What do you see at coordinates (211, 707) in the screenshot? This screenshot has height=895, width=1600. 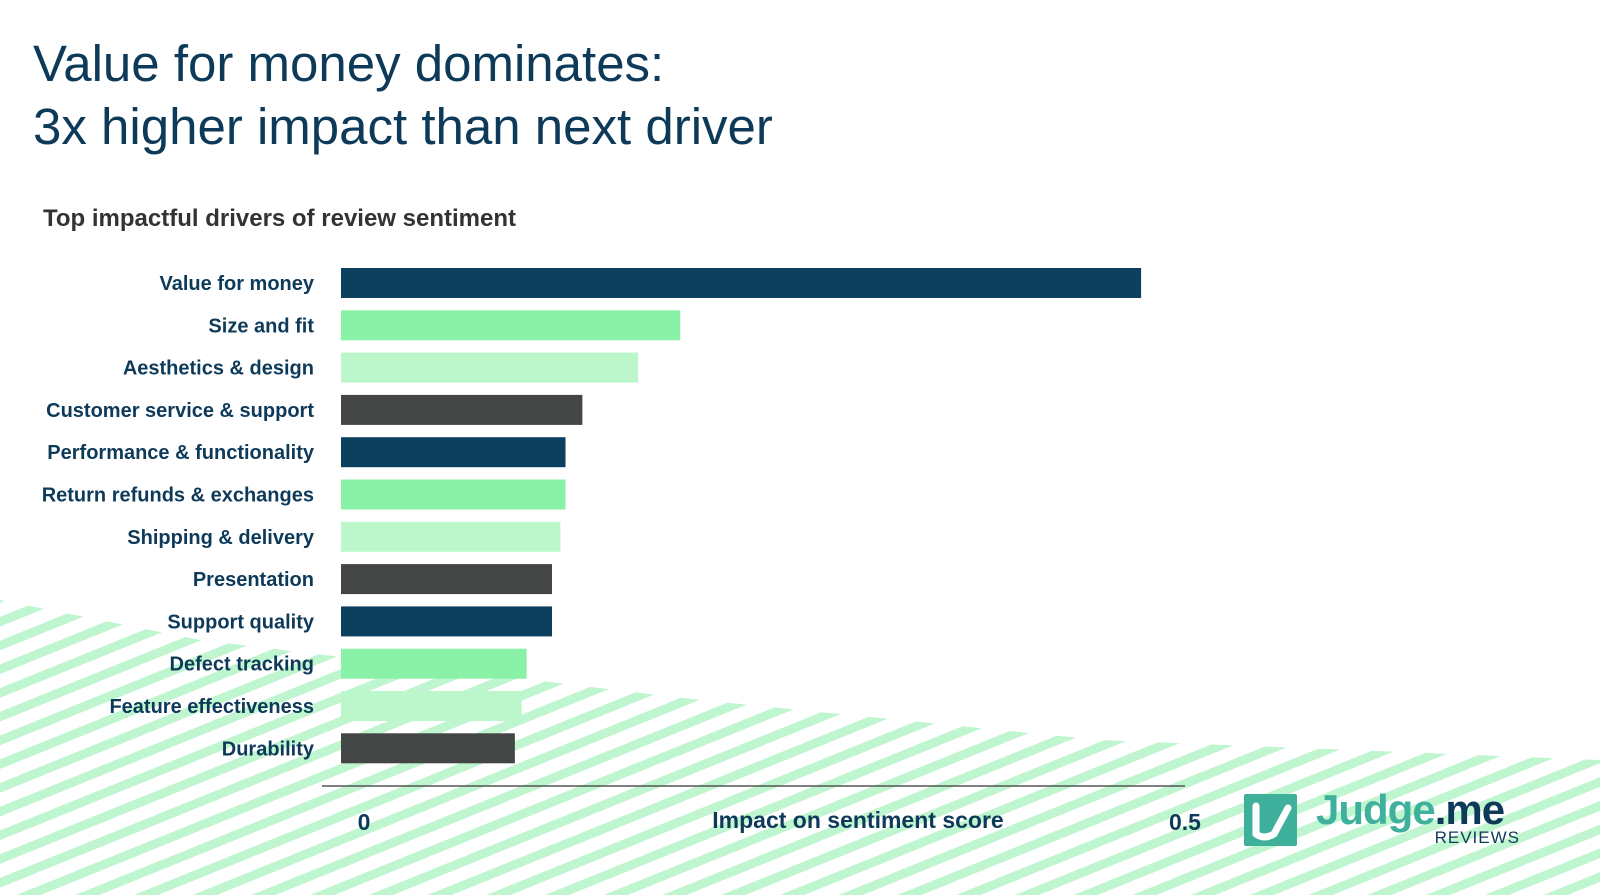 I see `category-label: Feature effectiveness` at bounding box center [211, 707].